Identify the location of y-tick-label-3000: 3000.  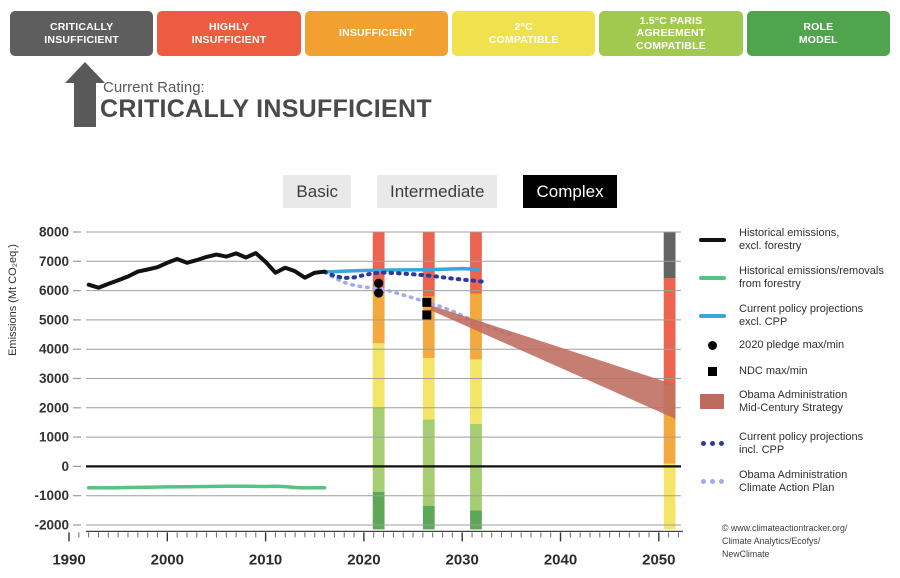
(54, 378).